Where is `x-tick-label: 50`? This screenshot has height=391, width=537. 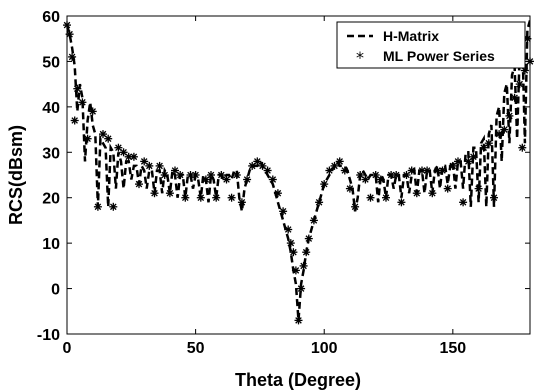
x-tick-label: 50 is located at coordinates (196, 348).